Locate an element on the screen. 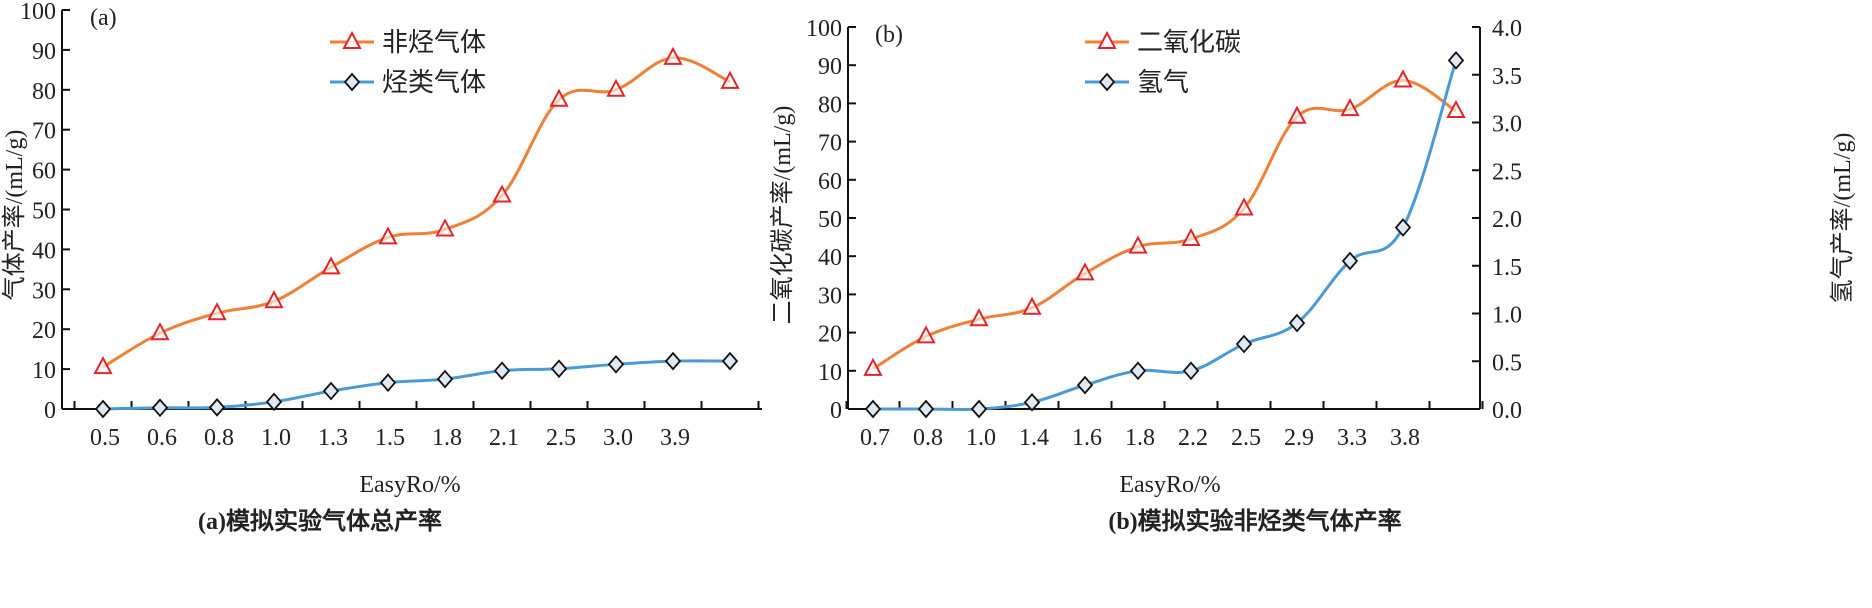  x-tick-label: 3.9 is located at coordinates (675, 438).